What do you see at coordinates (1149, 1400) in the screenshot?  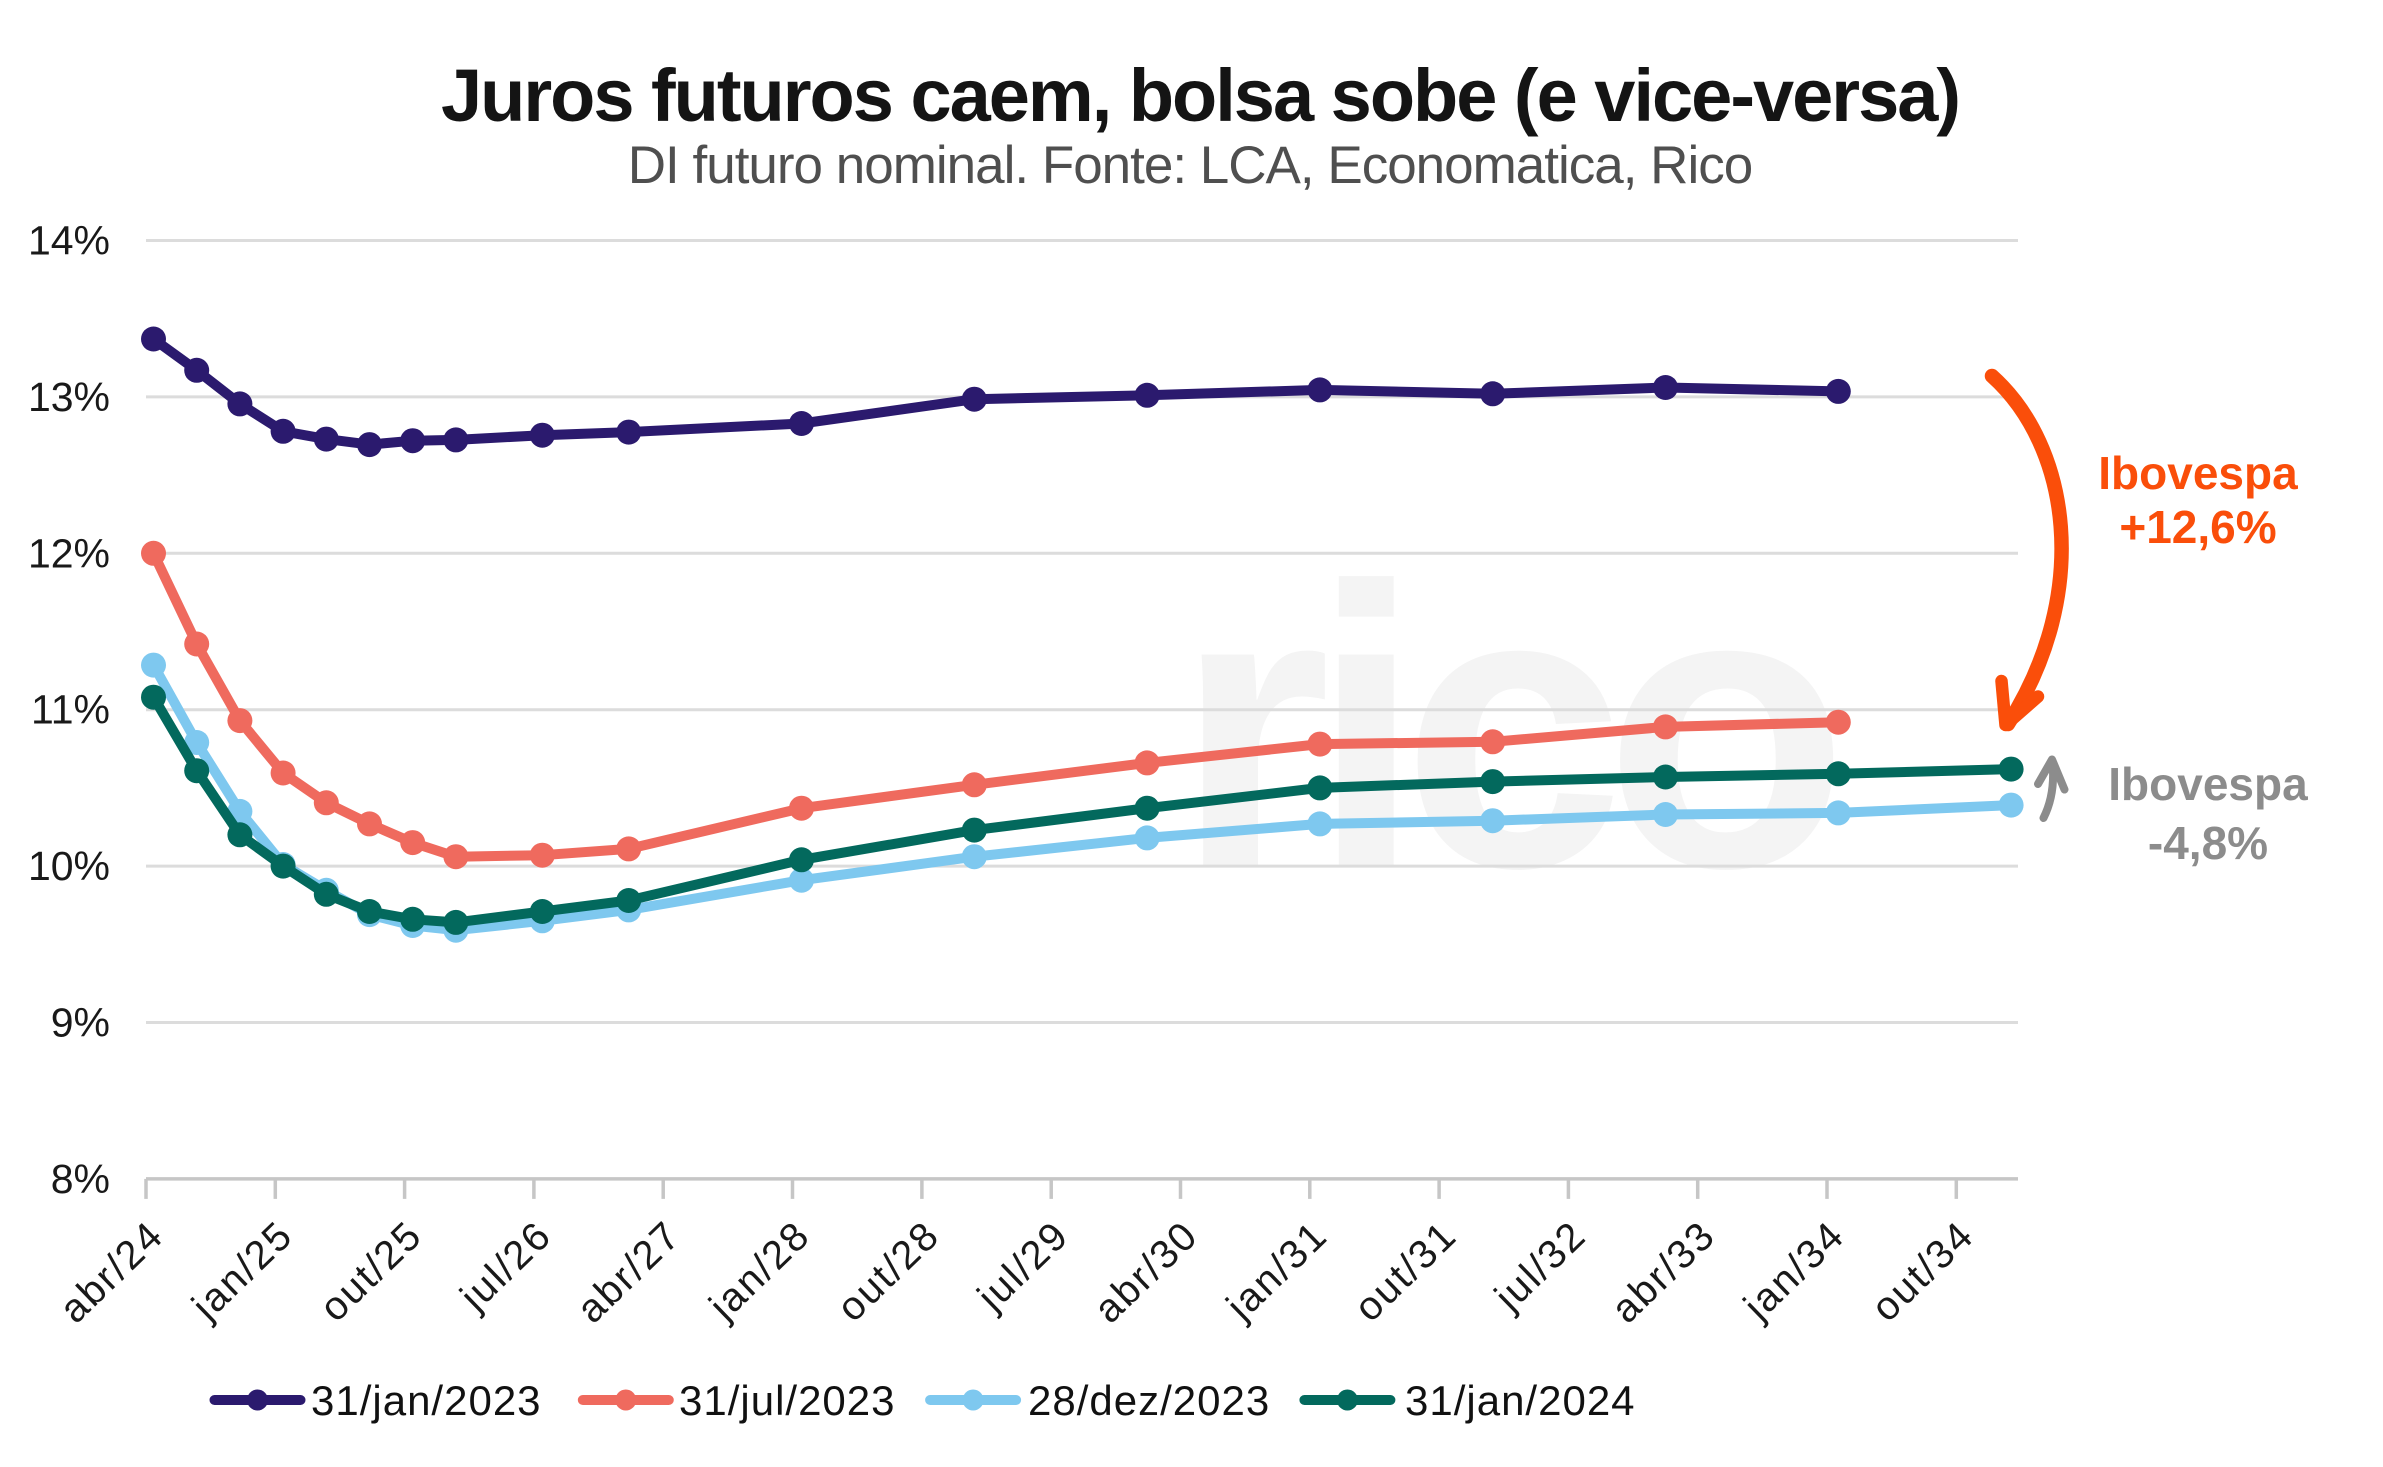 I see `svg-text: 28/dez/2023` at bounding box center [1149, 1400].